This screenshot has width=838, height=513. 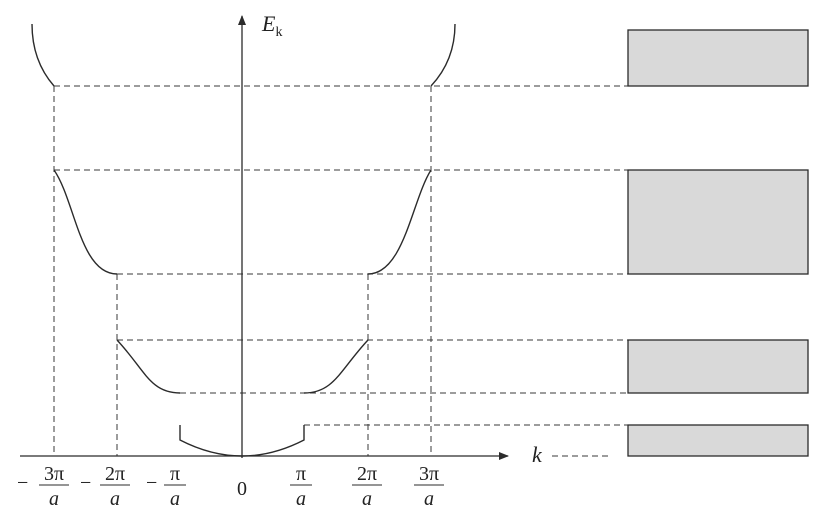 What do you see at coordinates (537, 454) in the screenshot?
I see `x-axis-label: k` at bounding box center [537, 454].